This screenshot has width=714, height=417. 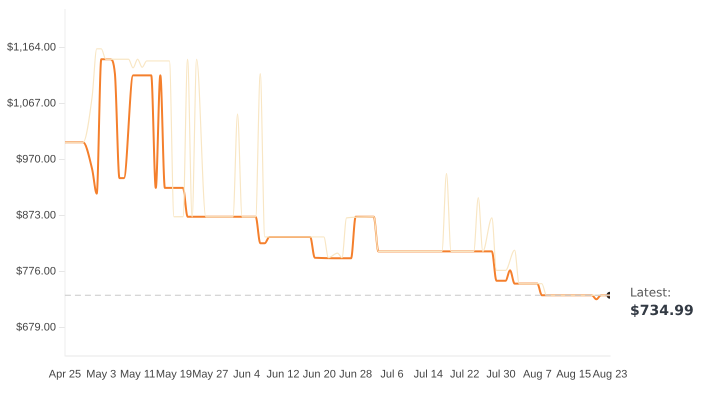 What do you see at coordinates (355, 374) in the screenshot?
I see `x-tick-label: Jun 28` at bounding box center [355, 374].